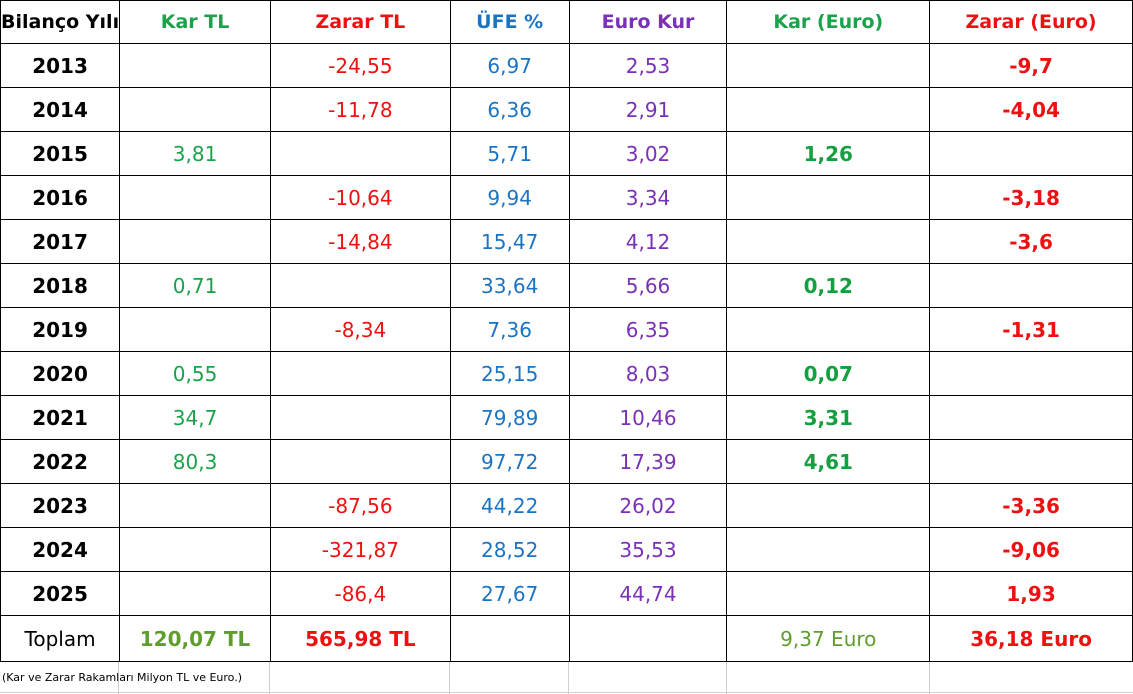 This screenshot has width=1133, height=694. I want to click on euro-kur-cell: 2,53, so click(648, 65).